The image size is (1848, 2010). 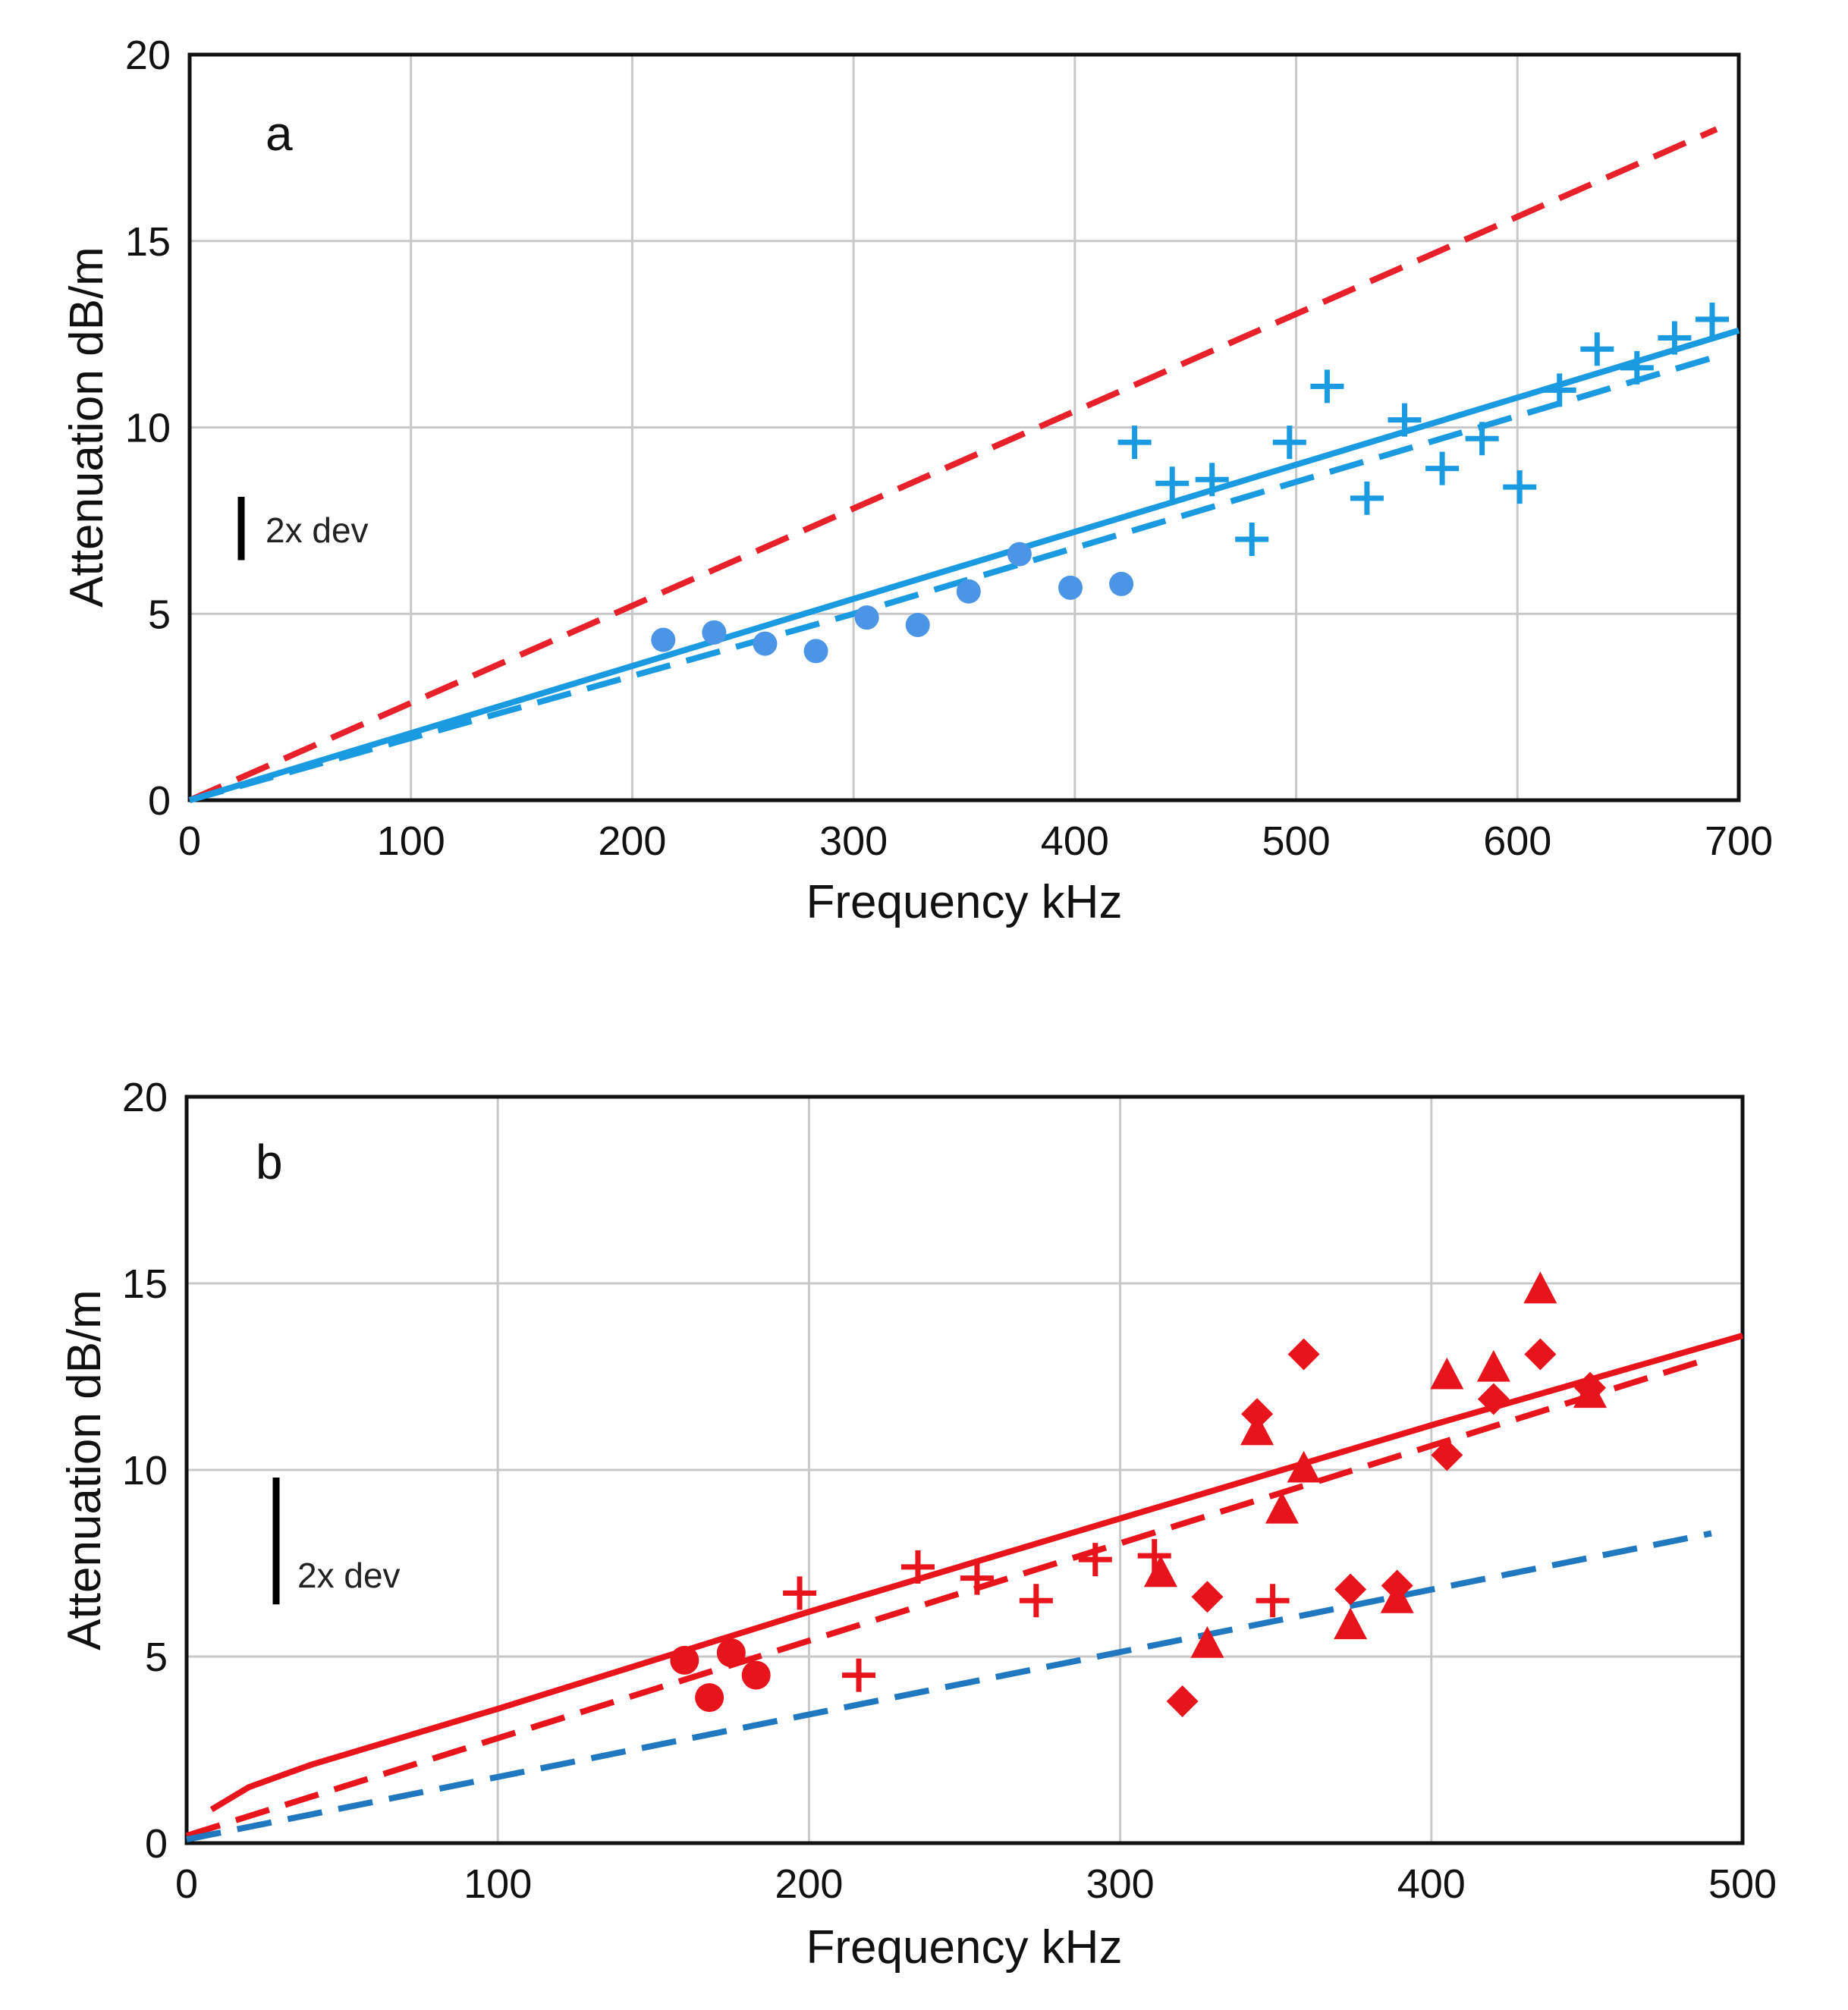 What do you see at coordinates (1139, 1495) in the screenshot?
I see `data-points-b` at bounding box center [1139, 1495].